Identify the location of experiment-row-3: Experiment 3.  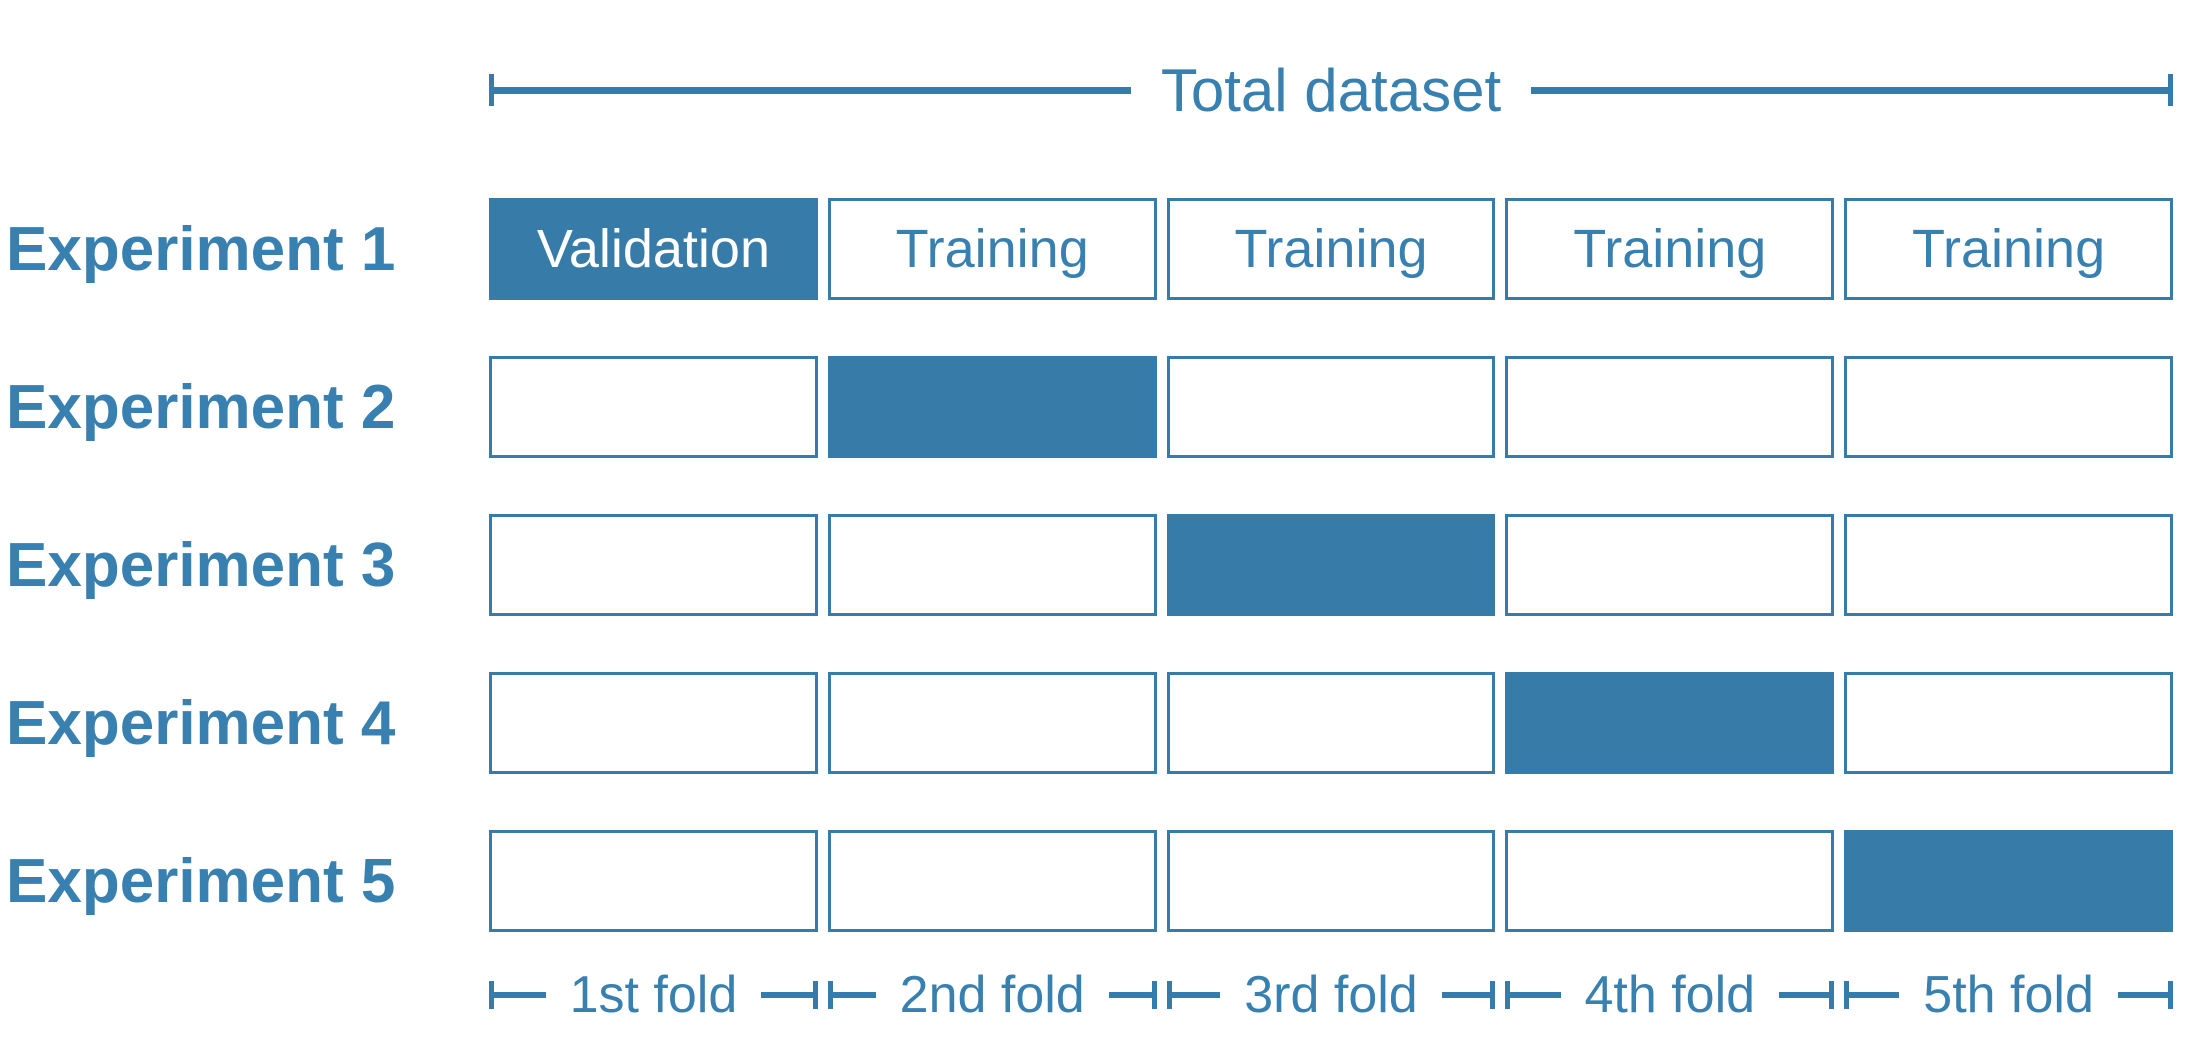
(1086, 565).